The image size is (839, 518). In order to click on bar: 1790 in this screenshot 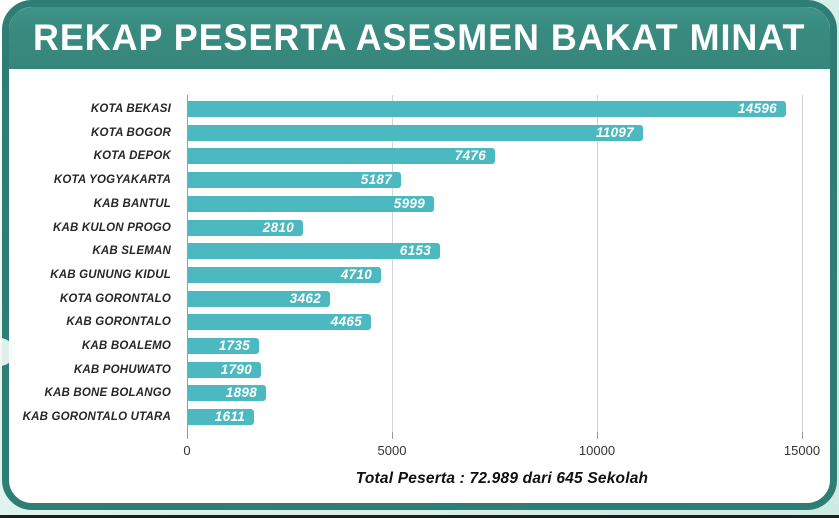, I will do `click(224, 369)`.